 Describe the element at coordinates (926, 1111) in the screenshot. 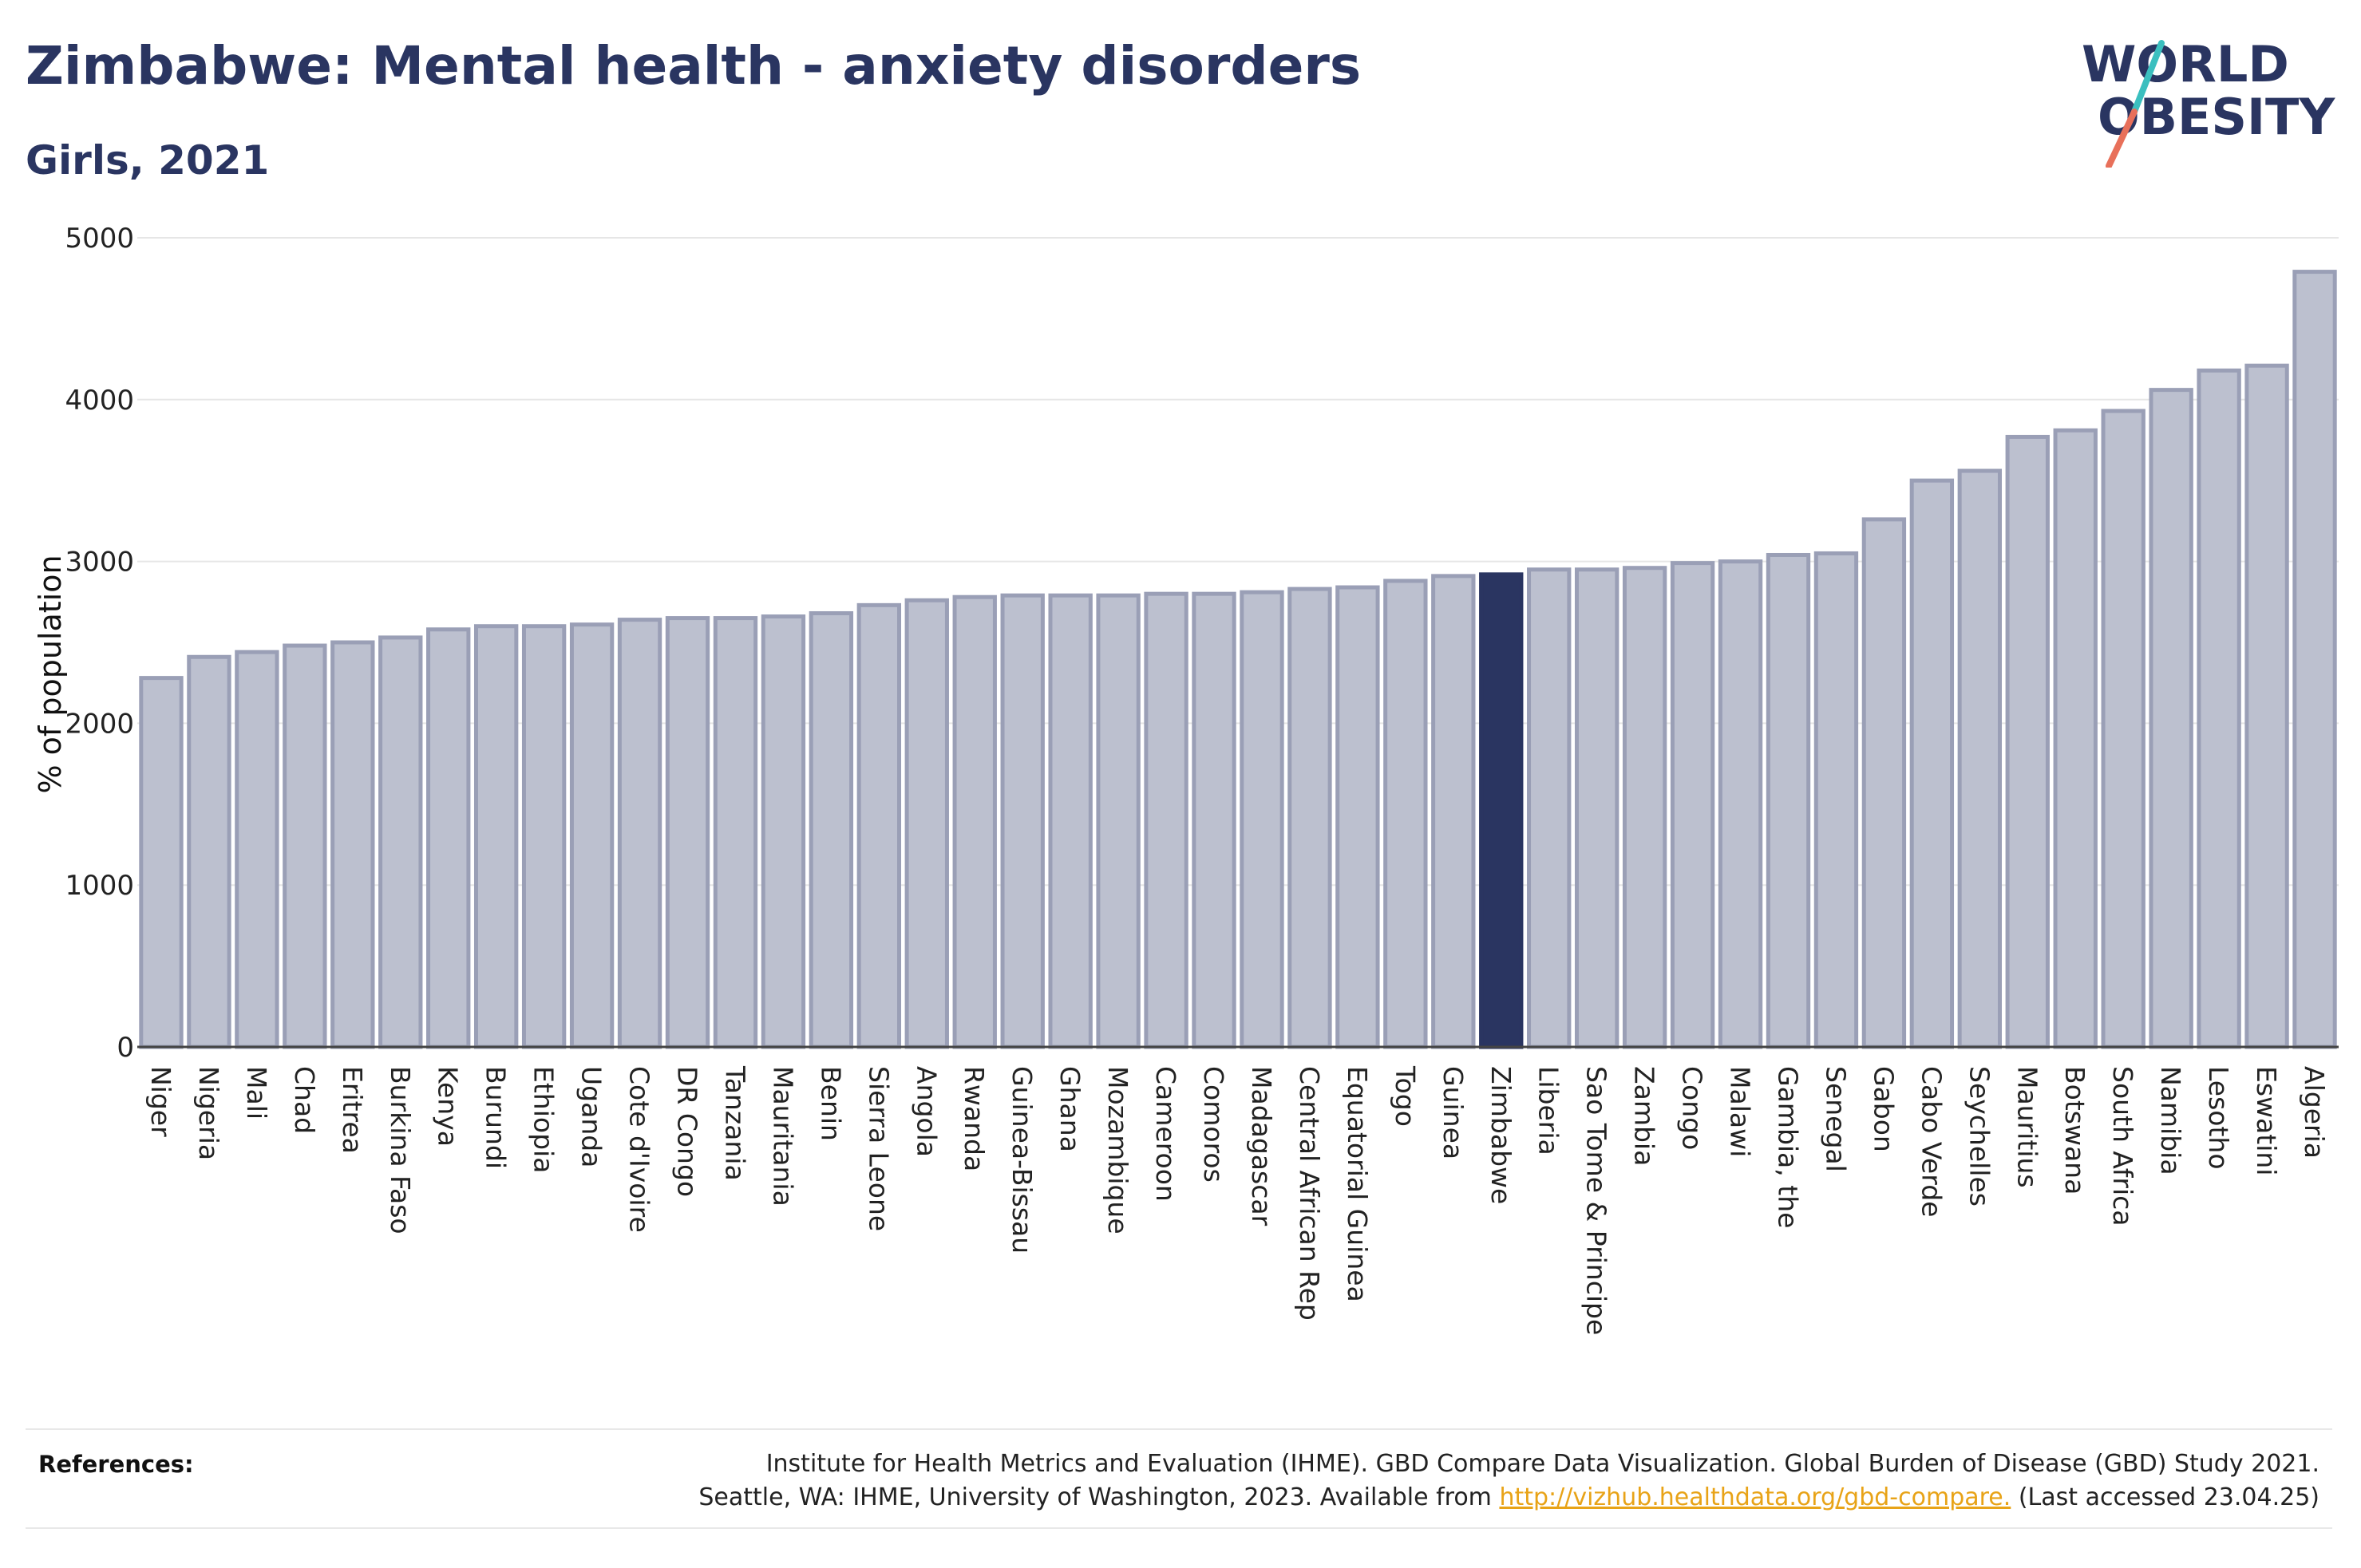

I see `x-tick-label: Angola` at that location.